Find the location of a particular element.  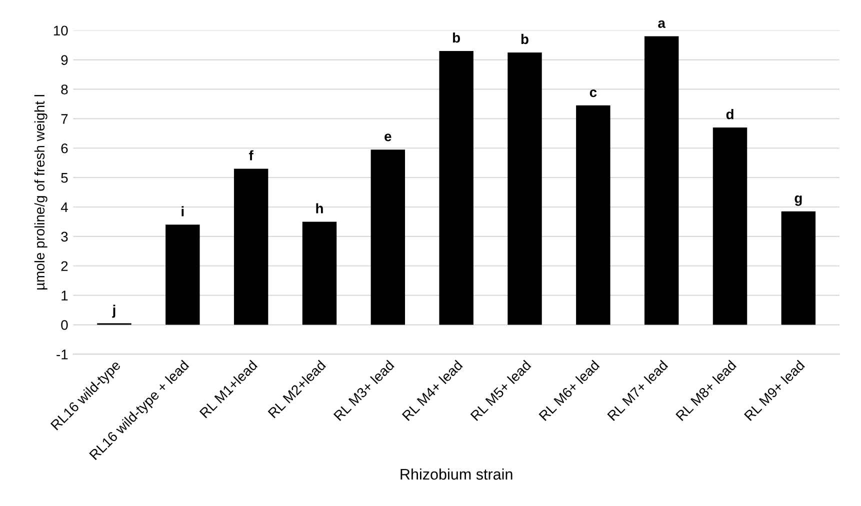

y-tick-label: 9 is located at coordinates (64, 60).